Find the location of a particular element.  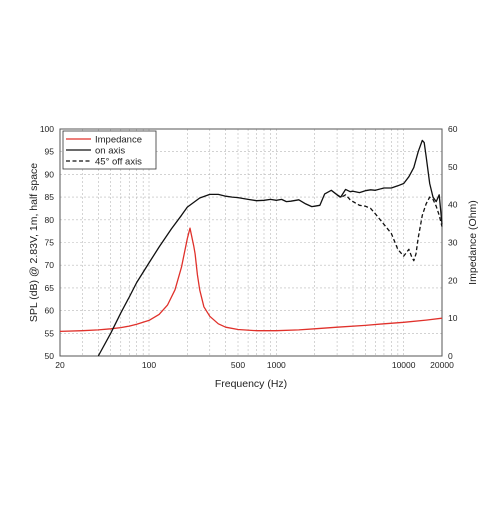

y-tick-label: 60 is located at coordinates (50, 311).